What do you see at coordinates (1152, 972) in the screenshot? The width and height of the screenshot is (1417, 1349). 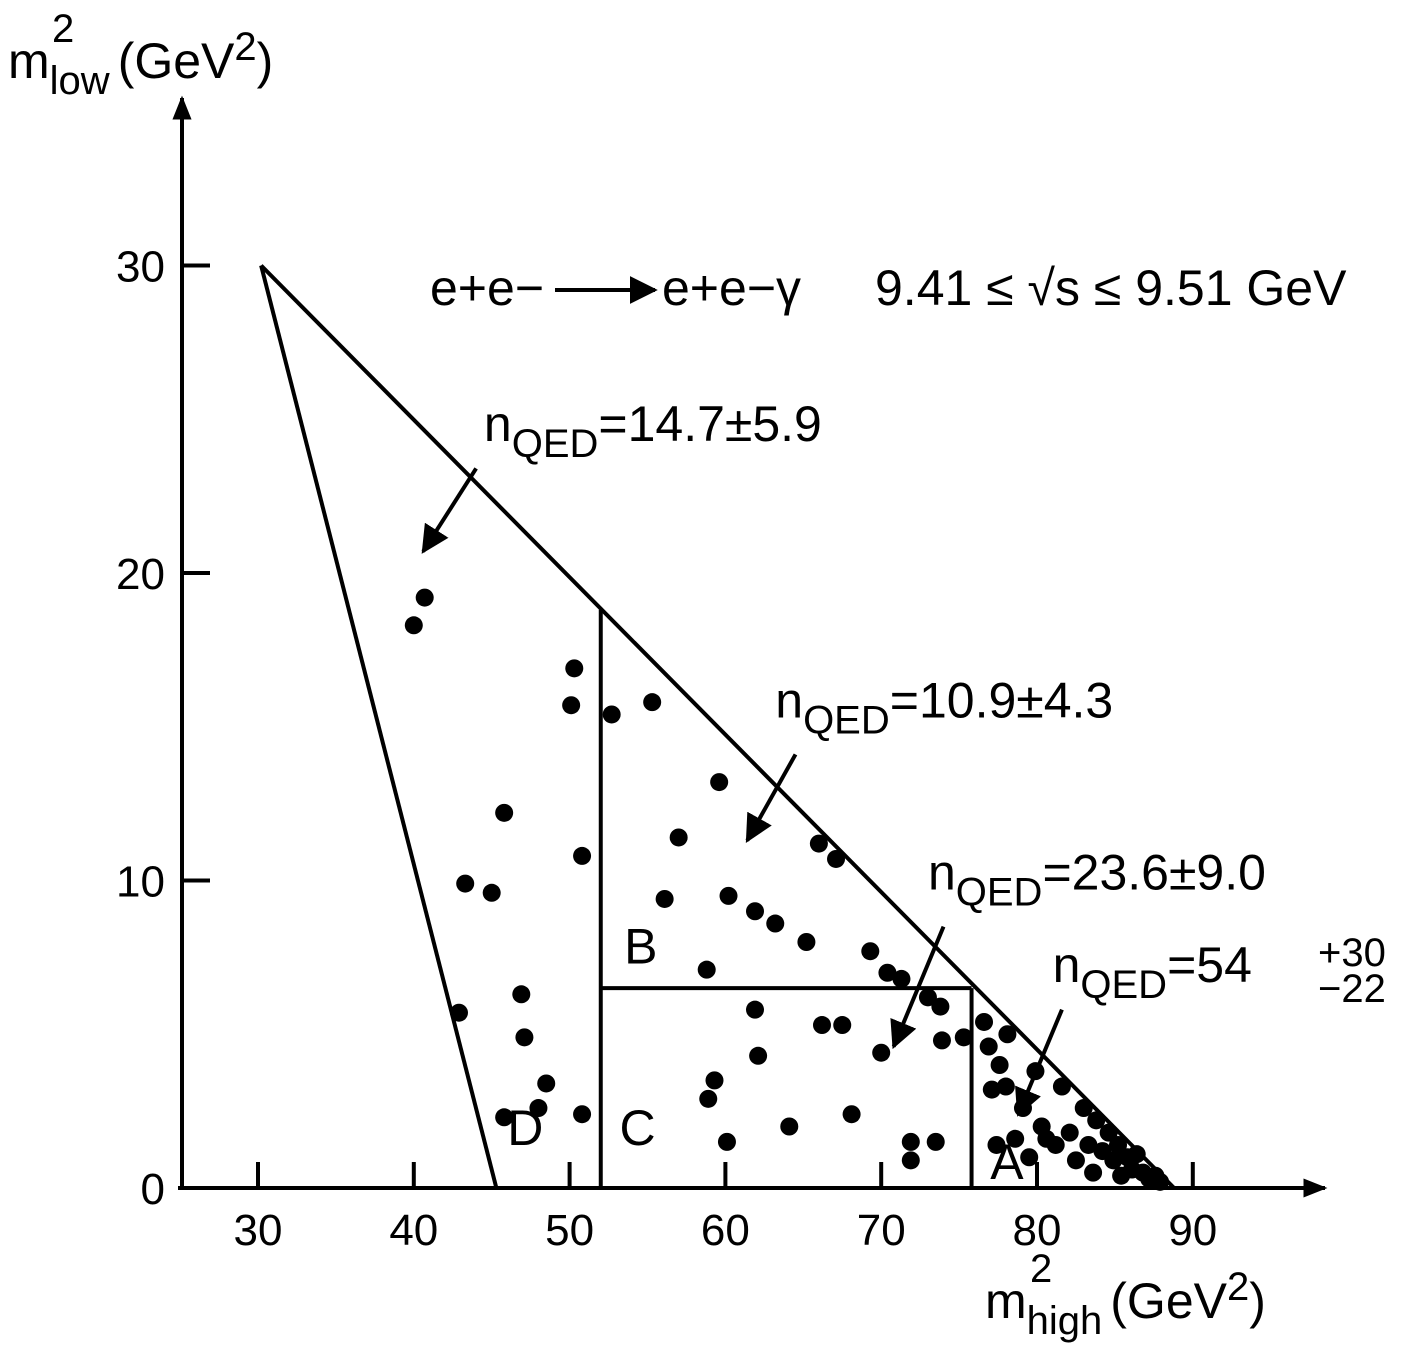 I see `nqed-annotation: nQED=54` at bounding box center [1152, 972].